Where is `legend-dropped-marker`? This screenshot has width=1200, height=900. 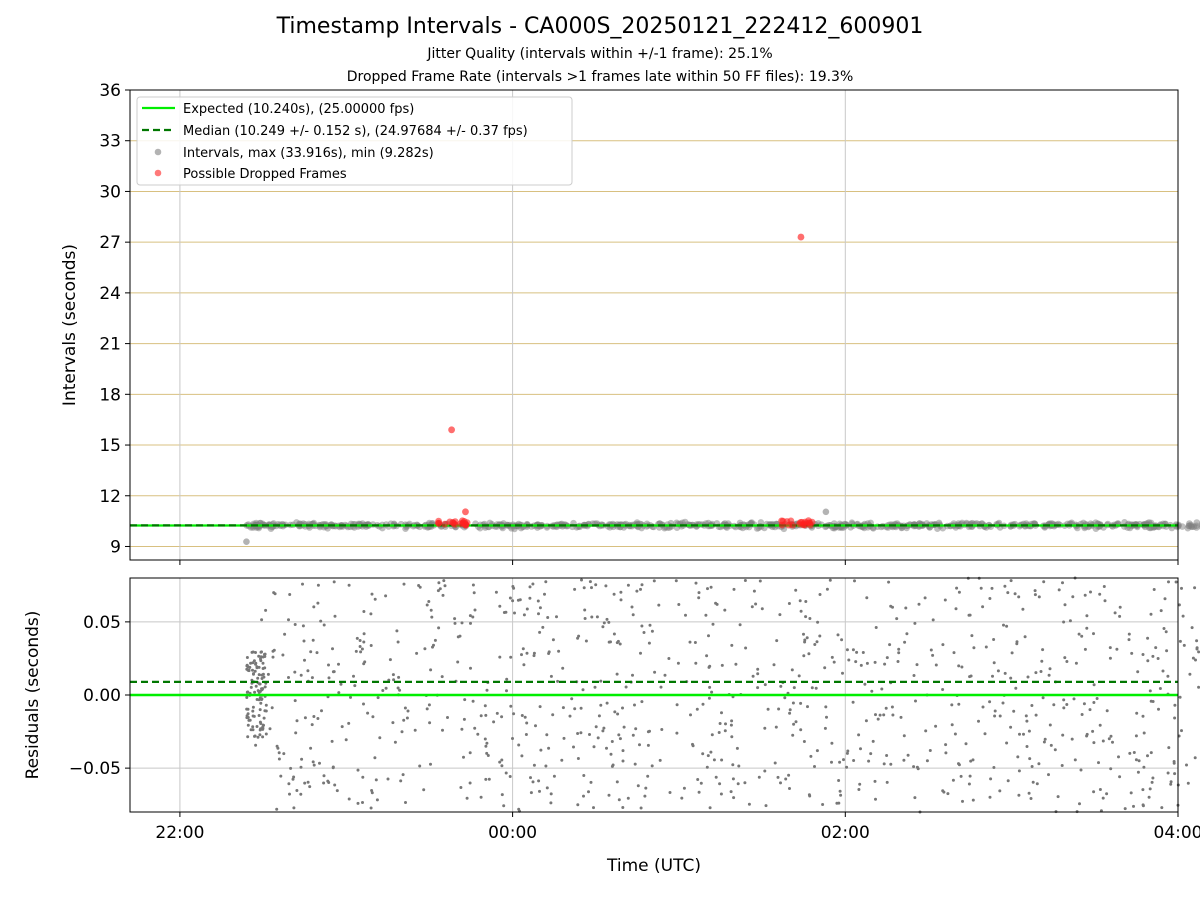
legend-dropped-marker is located at coordinates (158, 173).